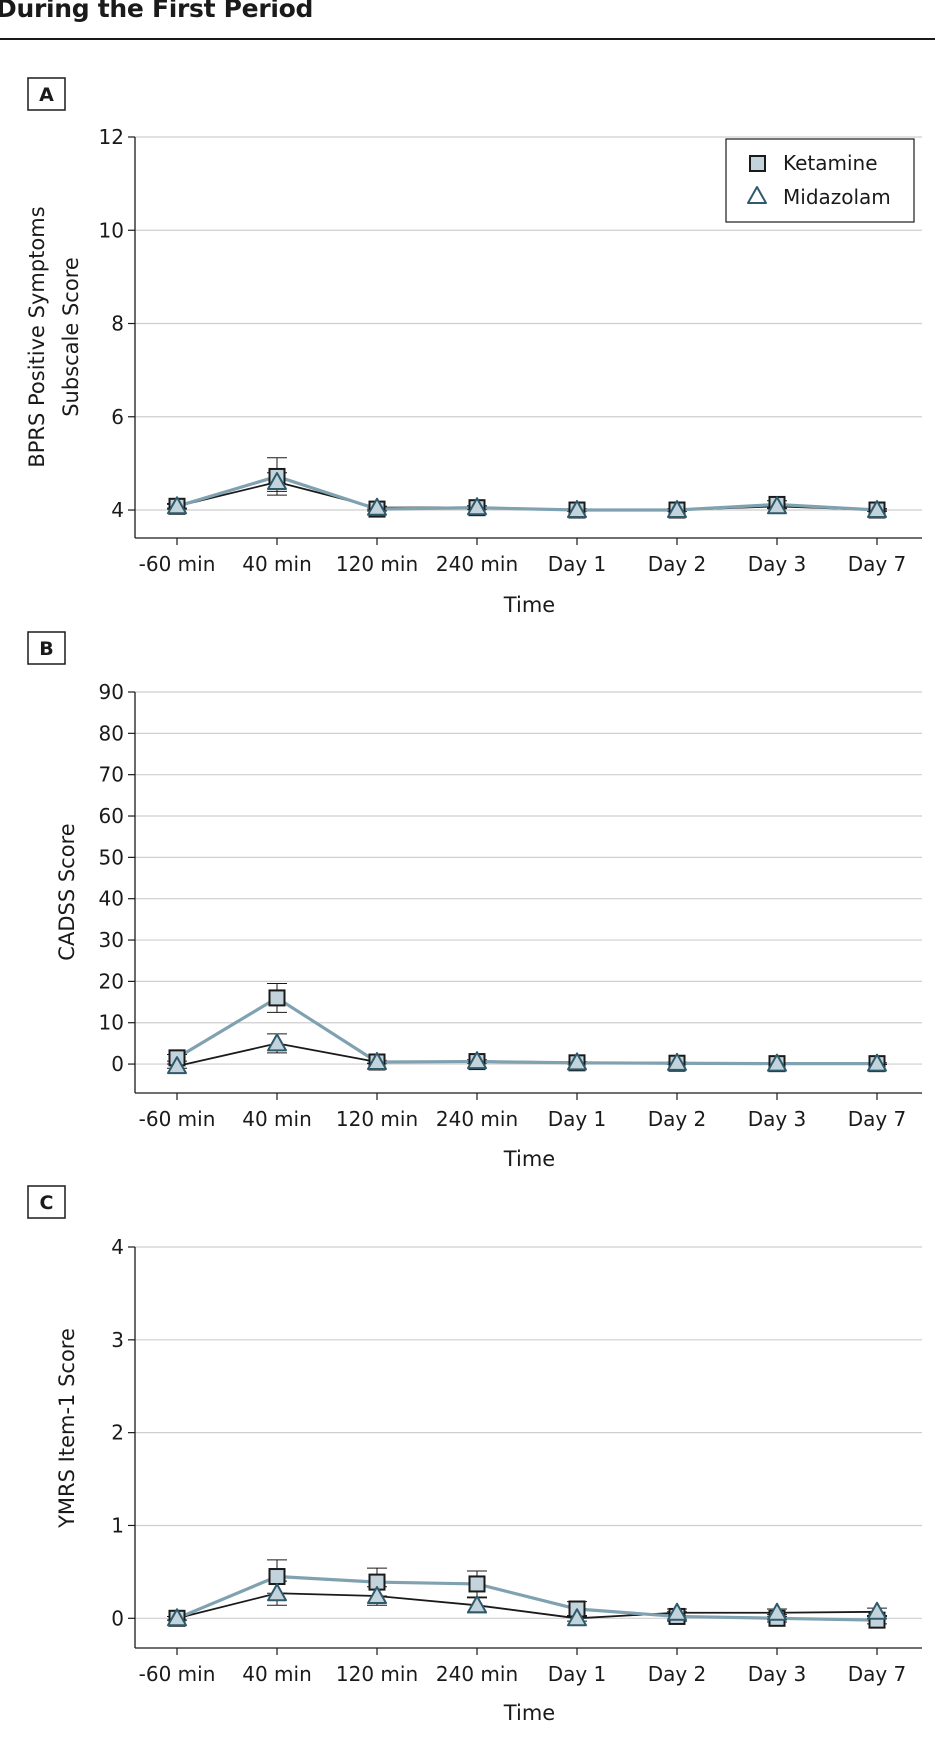  Describe the element at coordinates (111, 857) in the screenshot. I see `y-tick-label: 50` at that location.